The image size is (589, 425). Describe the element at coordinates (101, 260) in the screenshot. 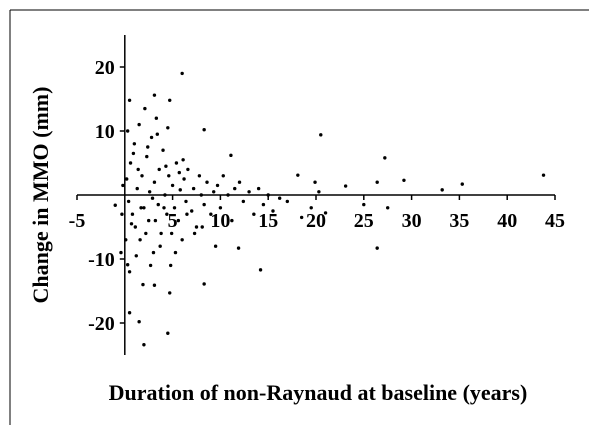

I see `y-tick-label: -10` at that location.